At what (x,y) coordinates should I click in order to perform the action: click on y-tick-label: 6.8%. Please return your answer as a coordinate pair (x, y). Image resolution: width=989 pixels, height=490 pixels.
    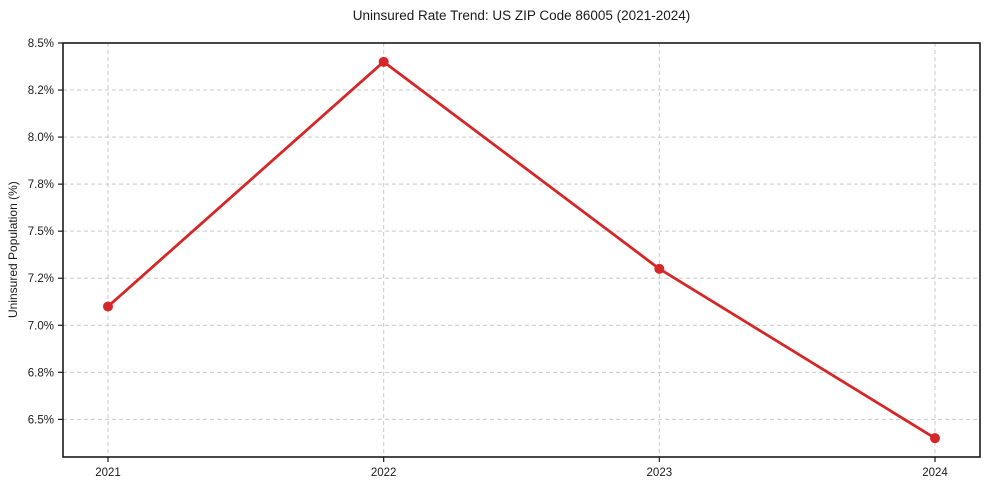
    Looking at the image, I should click on (41, 373).